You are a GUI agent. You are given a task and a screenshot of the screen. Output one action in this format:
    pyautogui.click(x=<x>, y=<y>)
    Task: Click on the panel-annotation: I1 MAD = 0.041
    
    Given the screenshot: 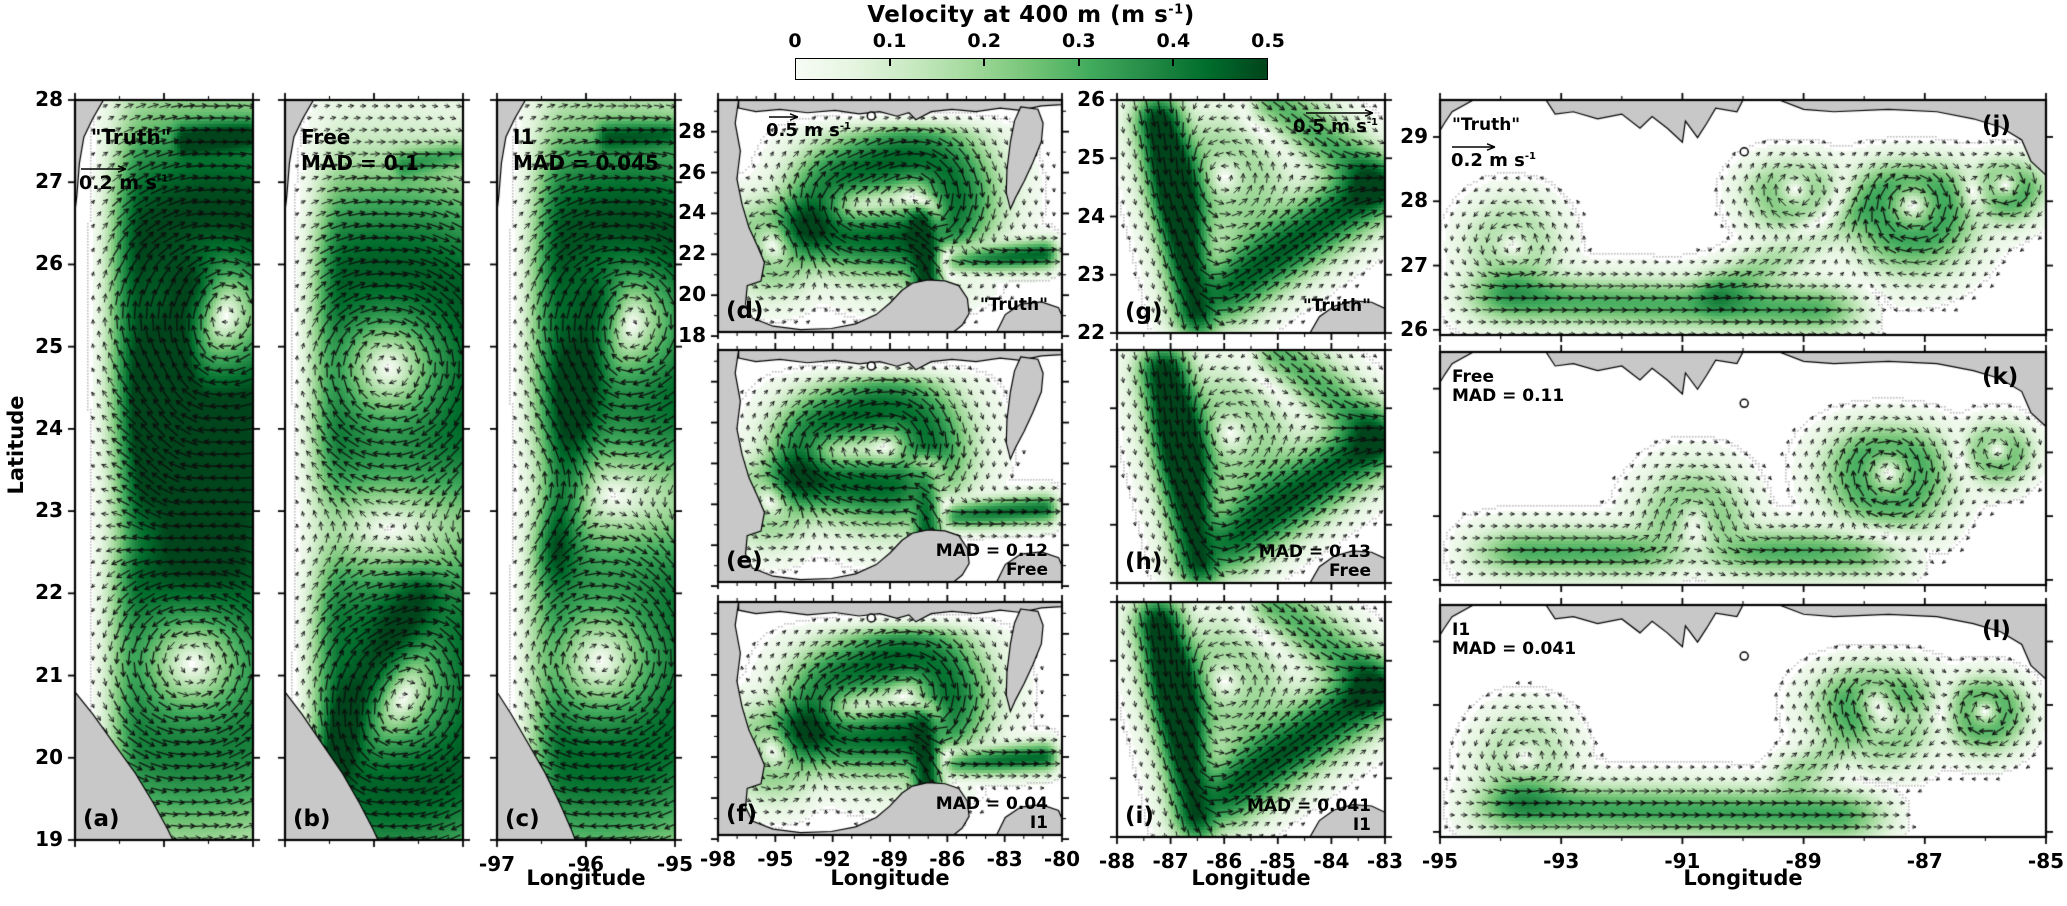 What is the action you would take?
    pyautogui.click(x=1514, y=639)
    